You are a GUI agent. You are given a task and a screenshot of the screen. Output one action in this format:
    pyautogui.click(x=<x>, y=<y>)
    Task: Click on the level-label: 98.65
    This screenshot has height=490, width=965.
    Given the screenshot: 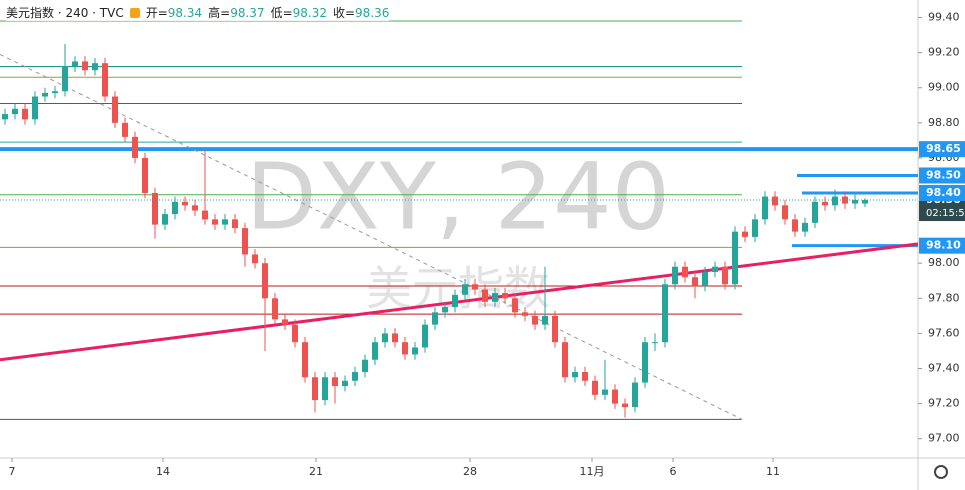 What is the action you would take?
    pyautogui.click(x=943, y=148)
    